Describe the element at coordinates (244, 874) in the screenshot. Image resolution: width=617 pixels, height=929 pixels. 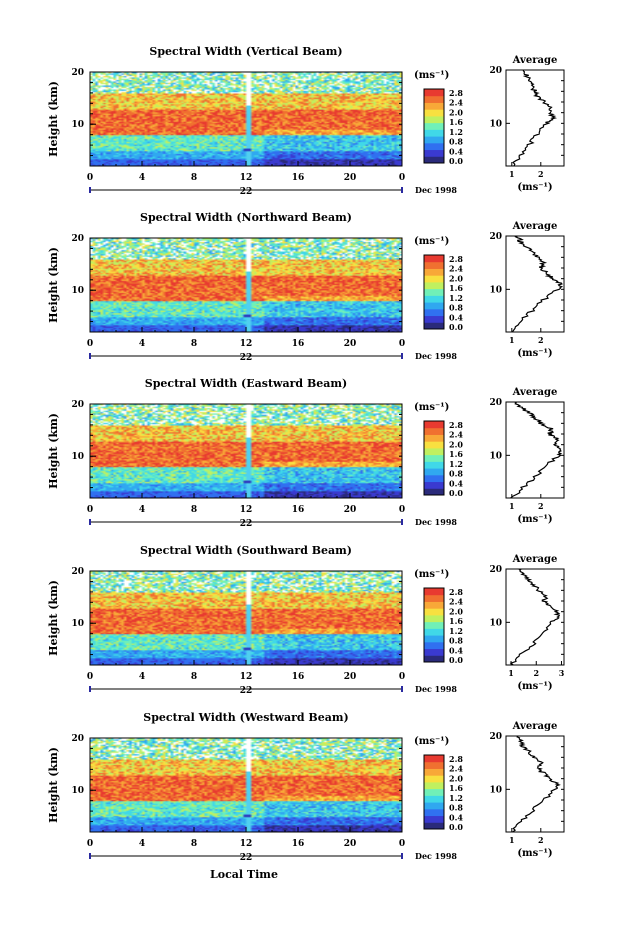
I see `x-axis-label: Local Time` at that location.